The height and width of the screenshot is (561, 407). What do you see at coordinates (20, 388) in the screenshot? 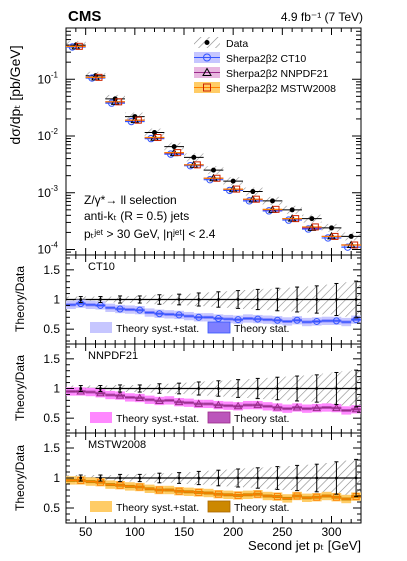
I see `ratio-nnpdf-y-axis-label: Theory/Data` at bounding box center [20, 388].